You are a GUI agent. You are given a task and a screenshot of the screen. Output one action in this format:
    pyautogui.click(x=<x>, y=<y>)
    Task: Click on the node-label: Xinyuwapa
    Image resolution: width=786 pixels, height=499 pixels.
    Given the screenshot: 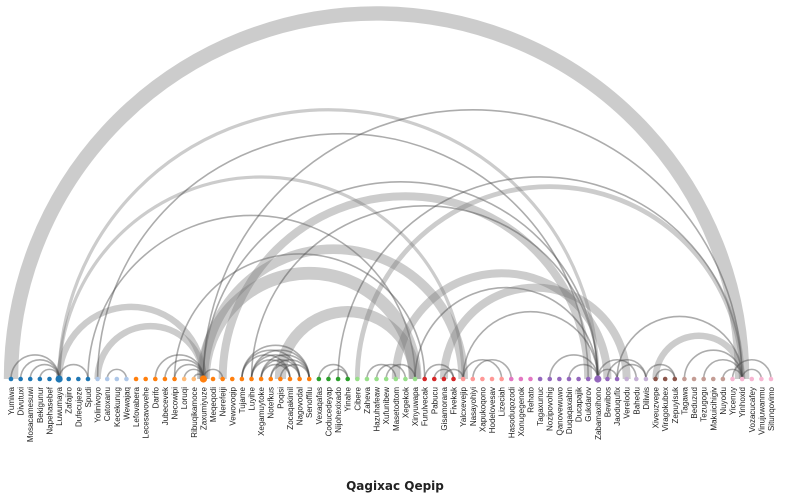 What is the action you would take?
    pyautogui.click(x=415, y=406)
    